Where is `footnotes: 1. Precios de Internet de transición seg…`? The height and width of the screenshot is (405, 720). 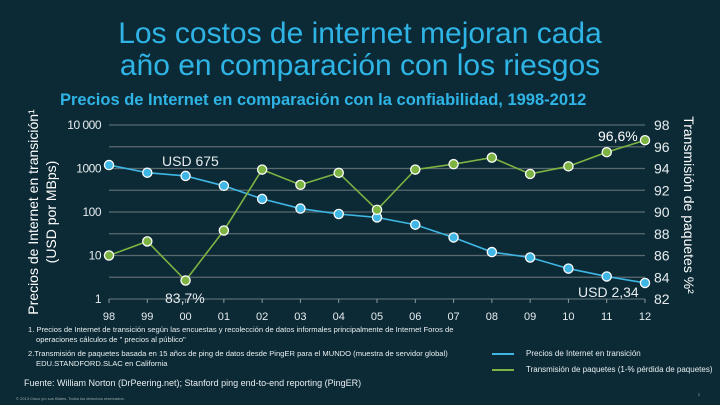
footnotes: 1. Precios de Internet de transición seg… is located at coordinates (241, 349).